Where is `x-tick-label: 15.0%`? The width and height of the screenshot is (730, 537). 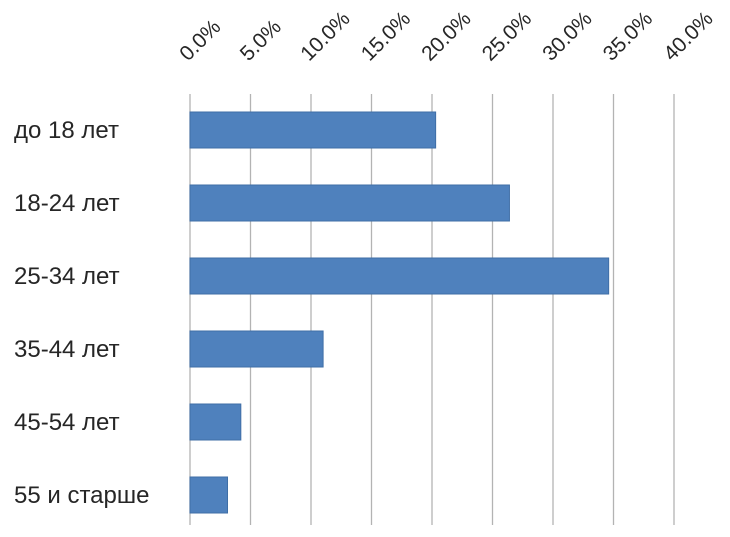 x-tick-label: 15.0% is located at coordinates (386, 36).